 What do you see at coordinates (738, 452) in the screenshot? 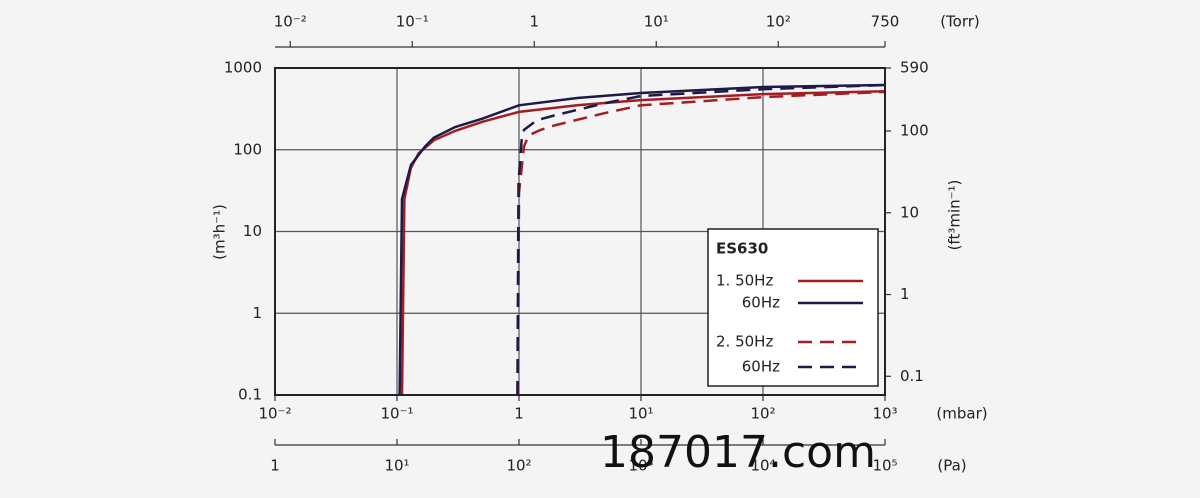
I see `watermark: 187017.com` at bounding box center [738, 452].